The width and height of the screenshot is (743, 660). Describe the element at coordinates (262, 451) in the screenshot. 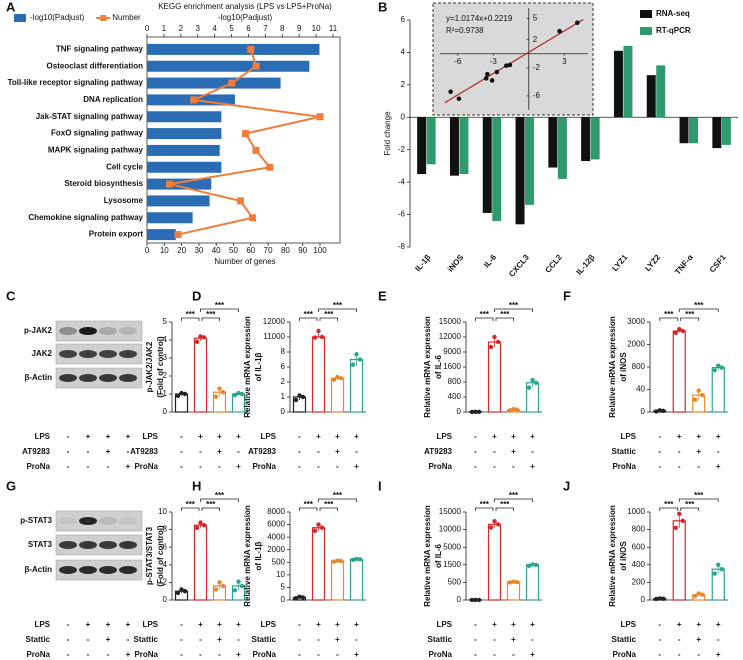

I see `condition-name: AT9283` at that location.